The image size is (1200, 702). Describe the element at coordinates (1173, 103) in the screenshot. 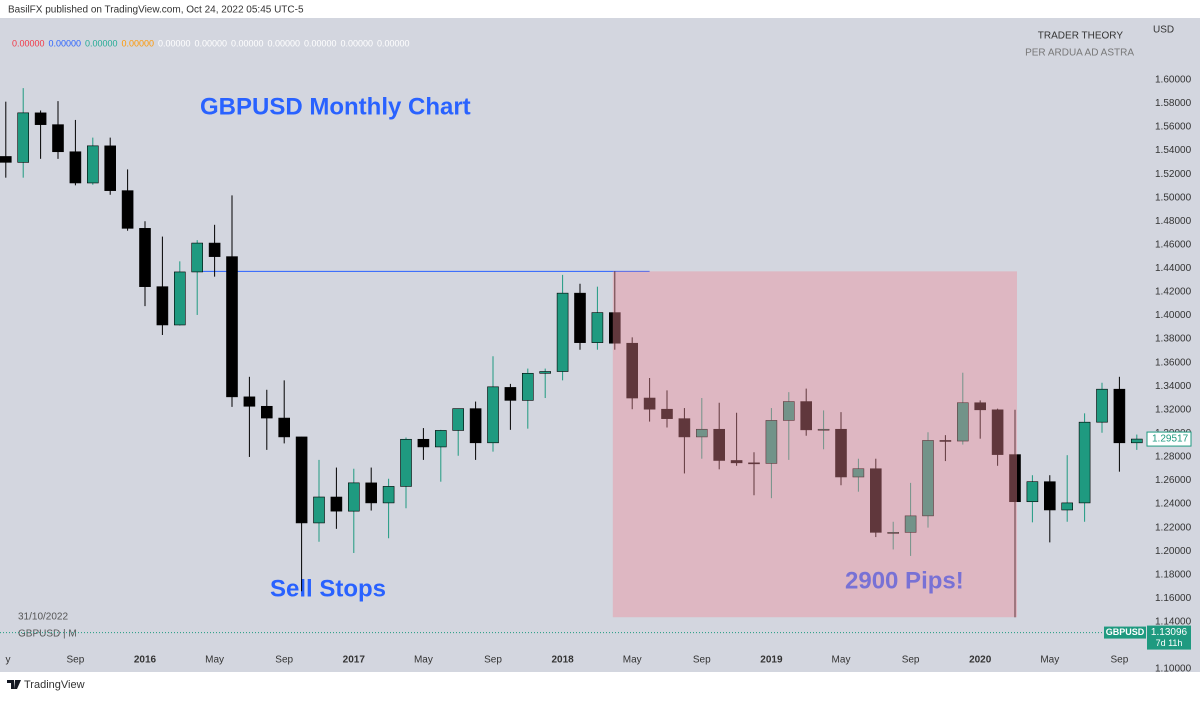

I see `y-tick-label: 1.58000` at that location.